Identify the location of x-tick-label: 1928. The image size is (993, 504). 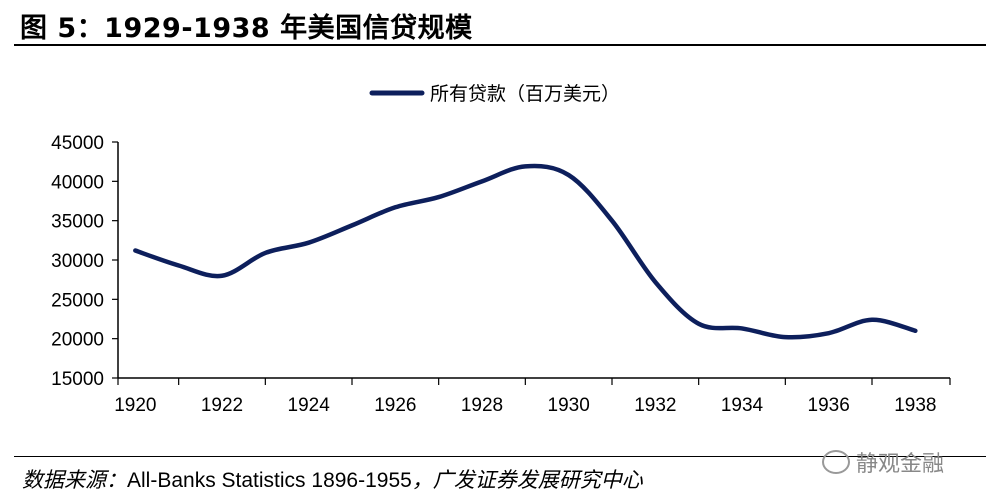
(482, 405).